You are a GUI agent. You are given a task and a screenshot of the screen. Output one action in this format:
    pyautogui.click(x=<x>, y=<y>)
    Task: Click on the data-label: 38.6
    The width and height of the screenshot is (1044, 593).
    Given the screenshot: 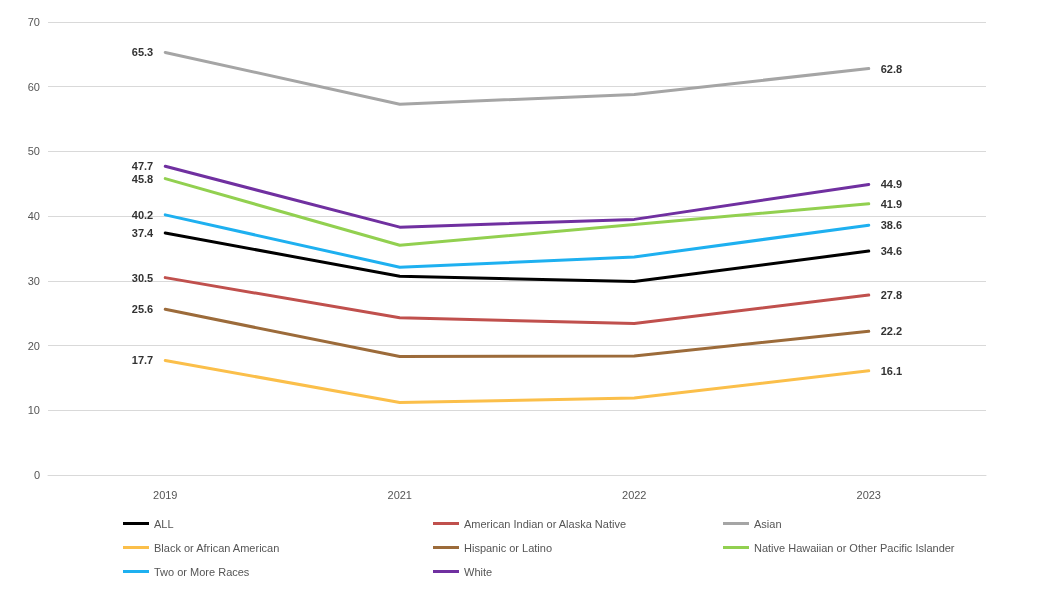 What is the action you would take?
    pyautogui.click(x=891, y=225)
    